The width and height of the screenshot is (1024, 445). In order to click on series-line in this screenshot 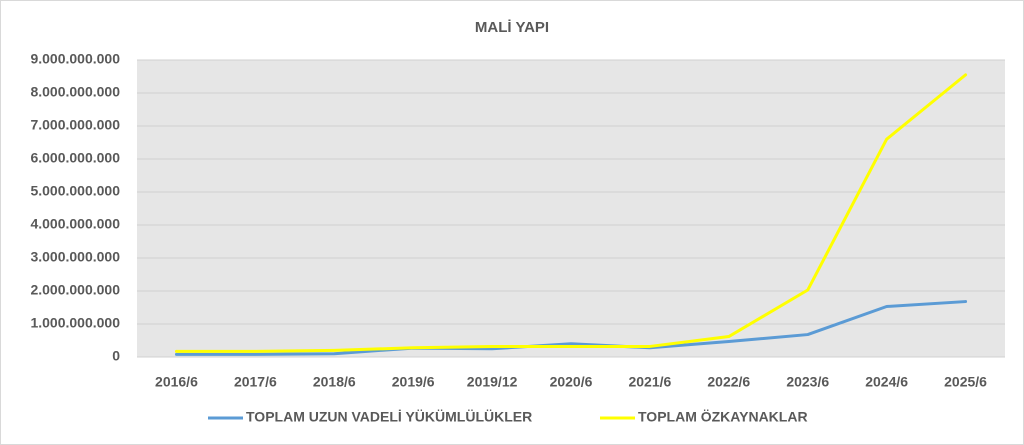, I will do `click(571, 328)`.